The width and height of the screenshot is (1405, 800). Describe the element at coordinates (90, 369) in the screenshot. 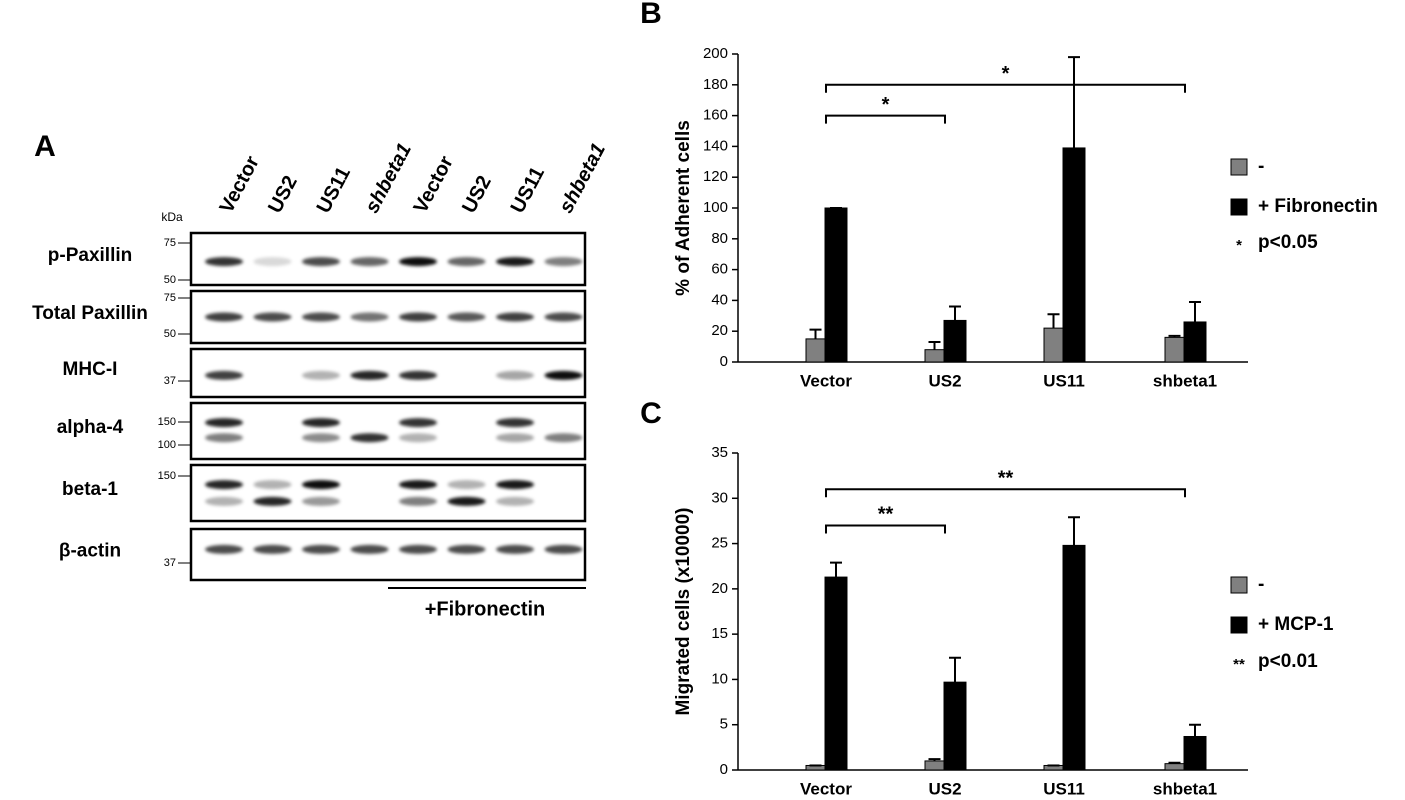

I see `row-label: MHC-I` at that location.